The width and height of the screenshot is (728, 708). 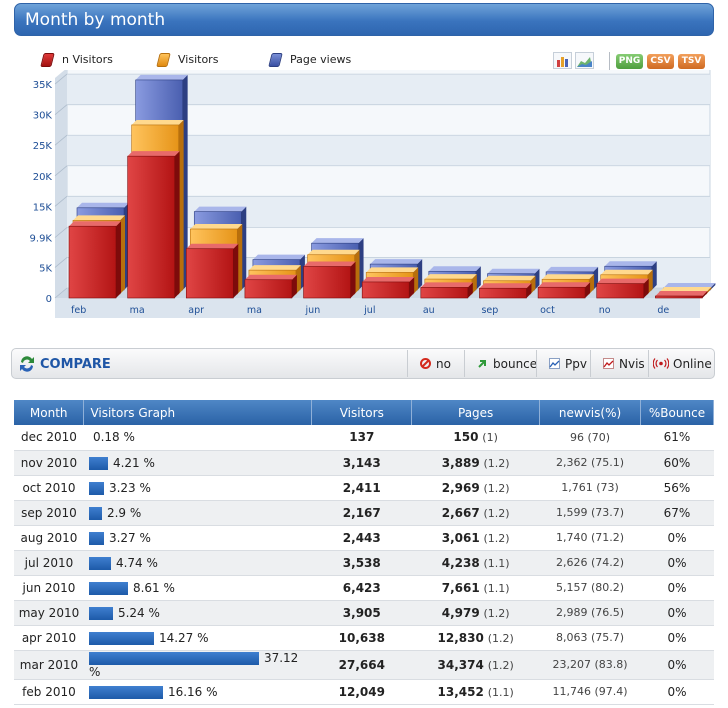 What do you see at coordinates (361, 638) in the screenshot?
I see `cell-visitors: 10,638` at bounding box center [361, 638].